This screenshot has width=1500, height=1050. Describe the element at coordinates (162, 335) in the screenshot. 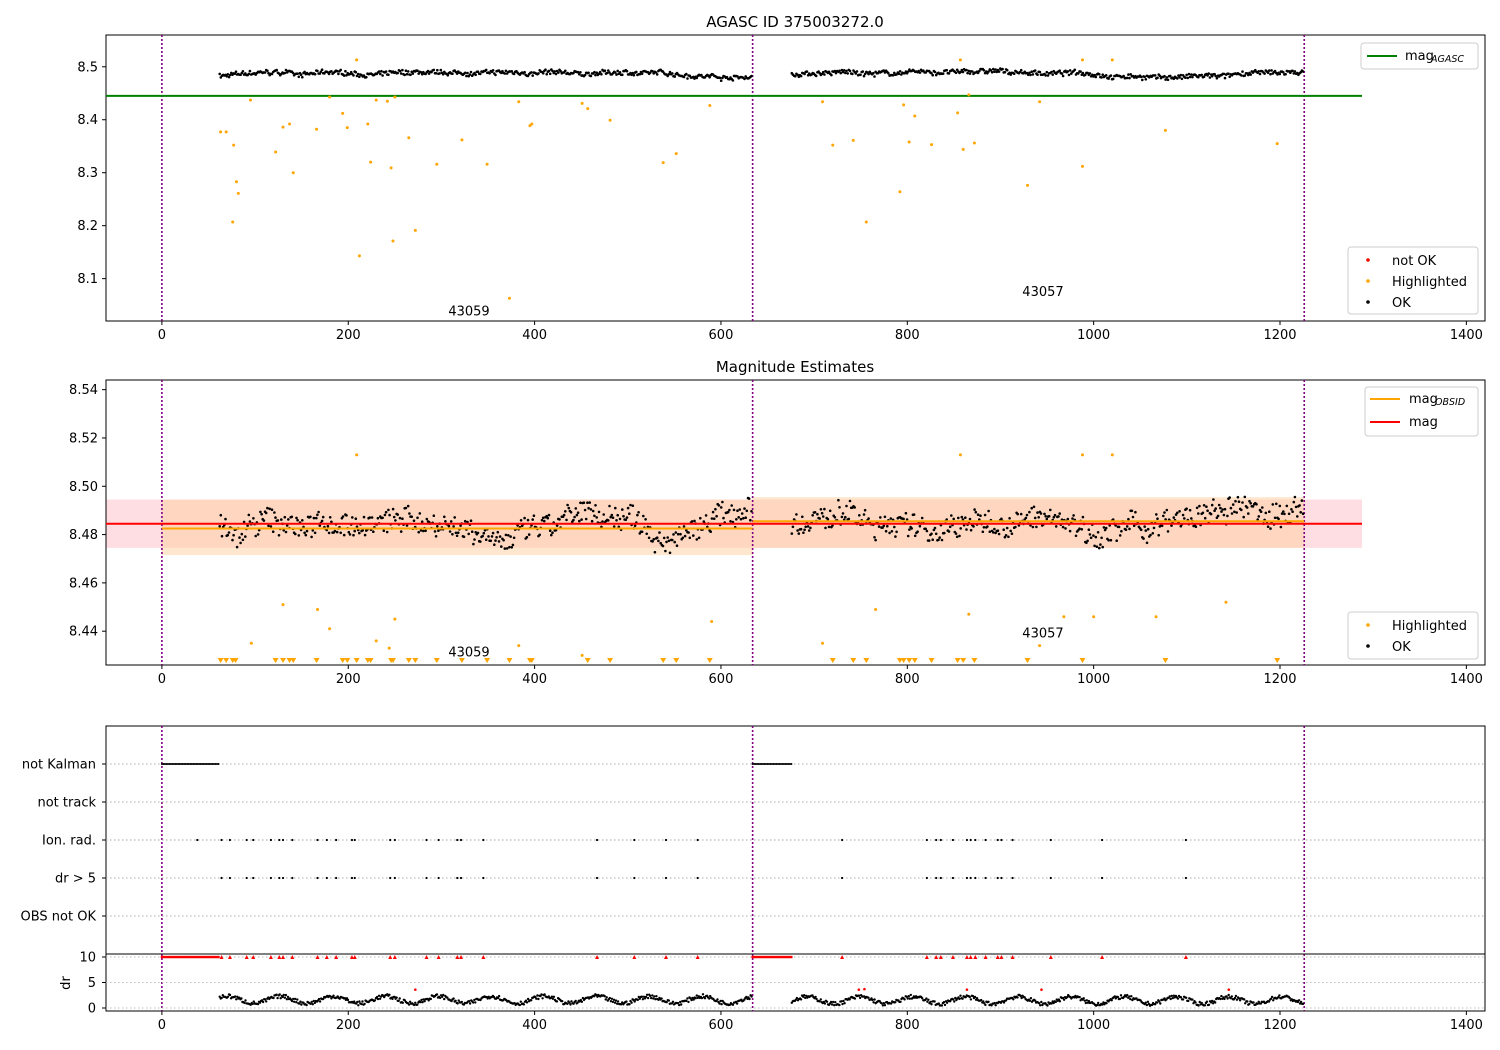

I see `top-x-tick-label: 0` at that location.